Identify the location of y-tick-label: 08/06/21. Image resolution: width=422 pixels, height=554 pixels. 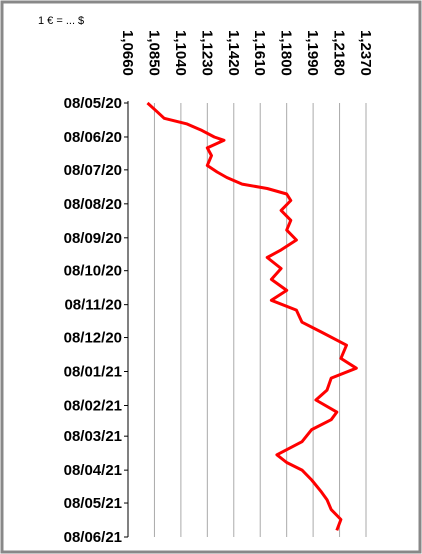
(93, 537).